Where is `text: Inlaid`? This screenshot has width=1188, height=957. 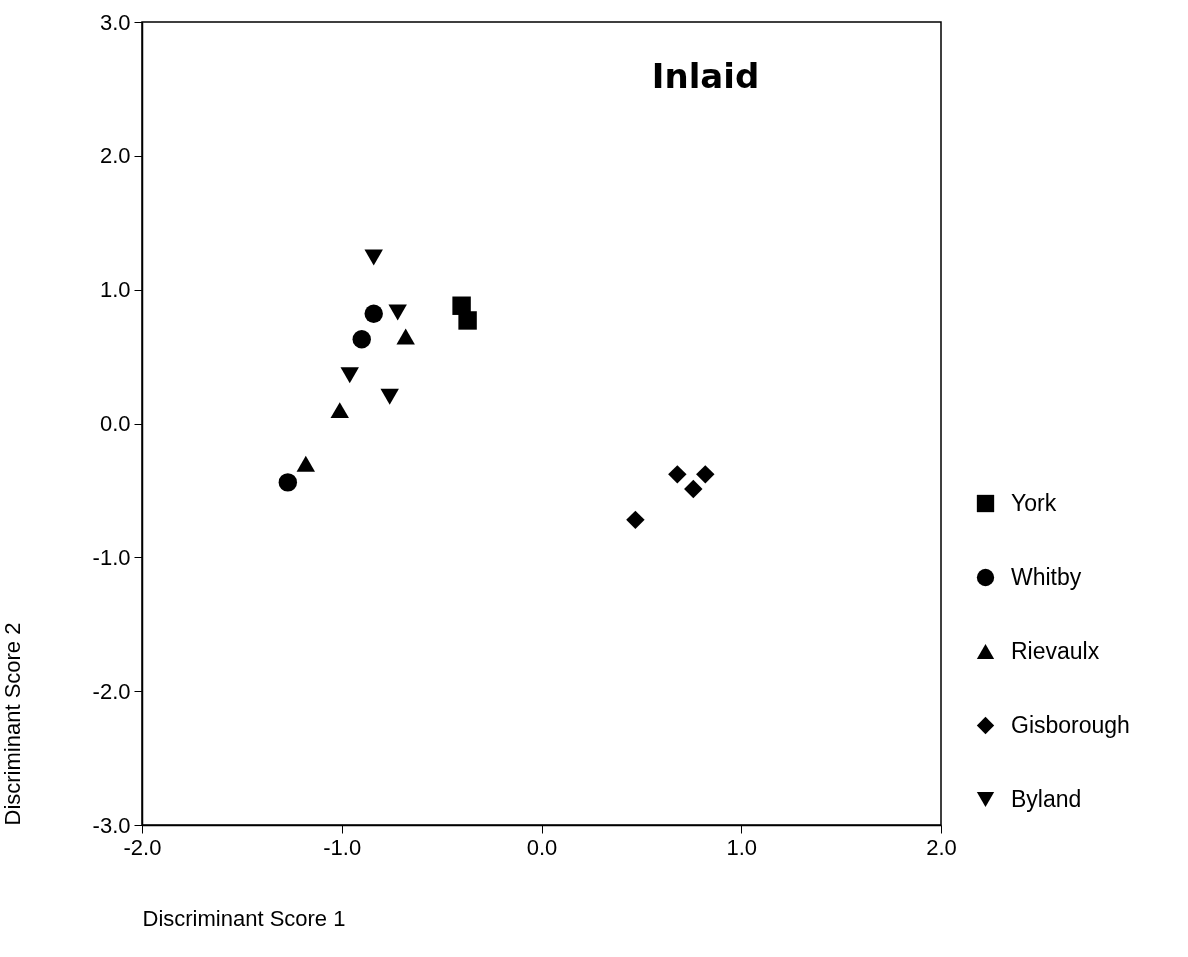 text: Inlaid is located at coordinates (705, 76).